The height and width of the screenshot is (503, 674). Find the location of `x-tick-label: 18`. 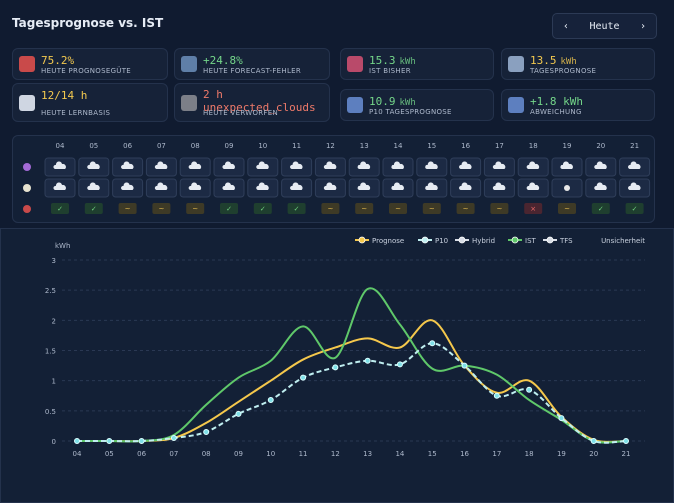

x-tick-label: 18 is located at coordinates (529, 454).